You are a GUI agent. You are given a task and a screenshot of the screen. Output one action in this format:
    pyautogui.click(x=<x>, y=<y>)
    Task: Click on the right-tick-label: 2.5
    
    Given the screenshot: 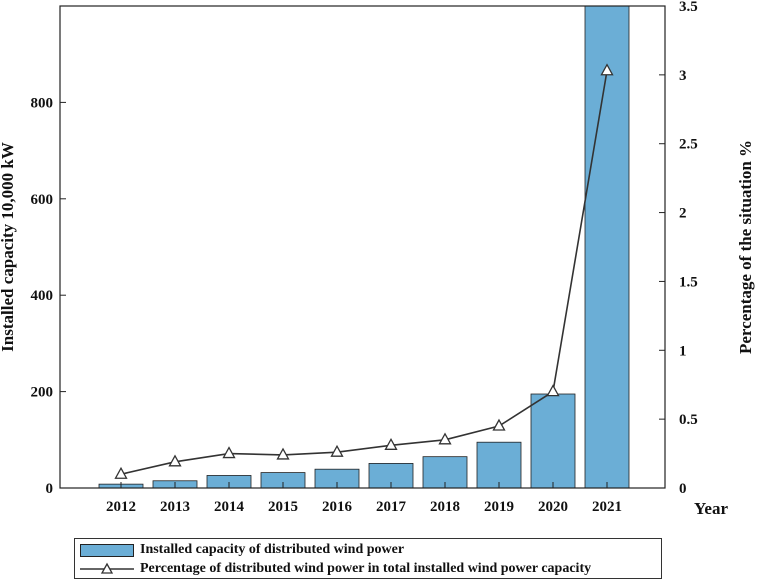 What is the action you would take?
    pyautogui.click(x=688, y=145)
    